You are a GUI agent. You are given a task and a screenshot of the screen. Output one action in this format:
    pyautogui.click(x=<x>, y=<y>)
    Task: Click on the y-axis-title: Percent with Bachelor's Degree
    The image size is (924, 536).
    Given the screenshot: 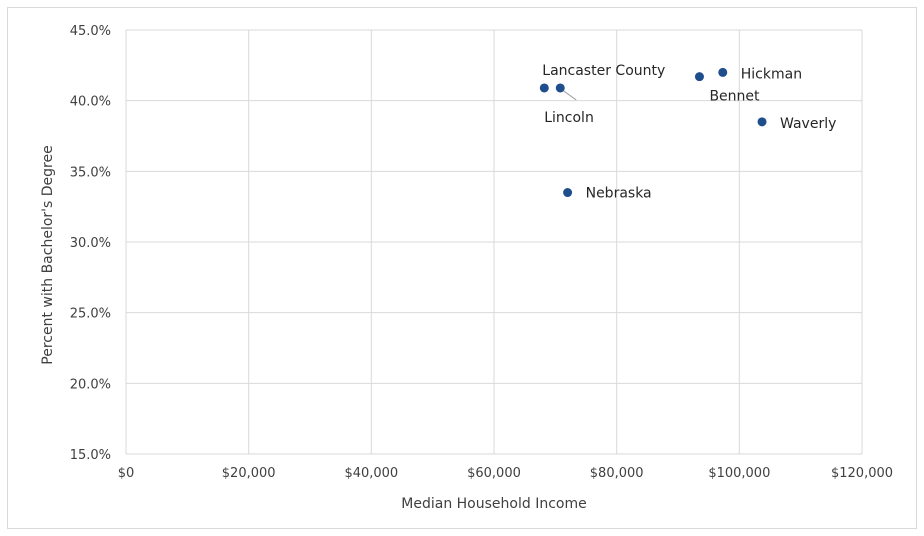 What is the action you would take?
    pyautogui.click(x=48, y=254)
    